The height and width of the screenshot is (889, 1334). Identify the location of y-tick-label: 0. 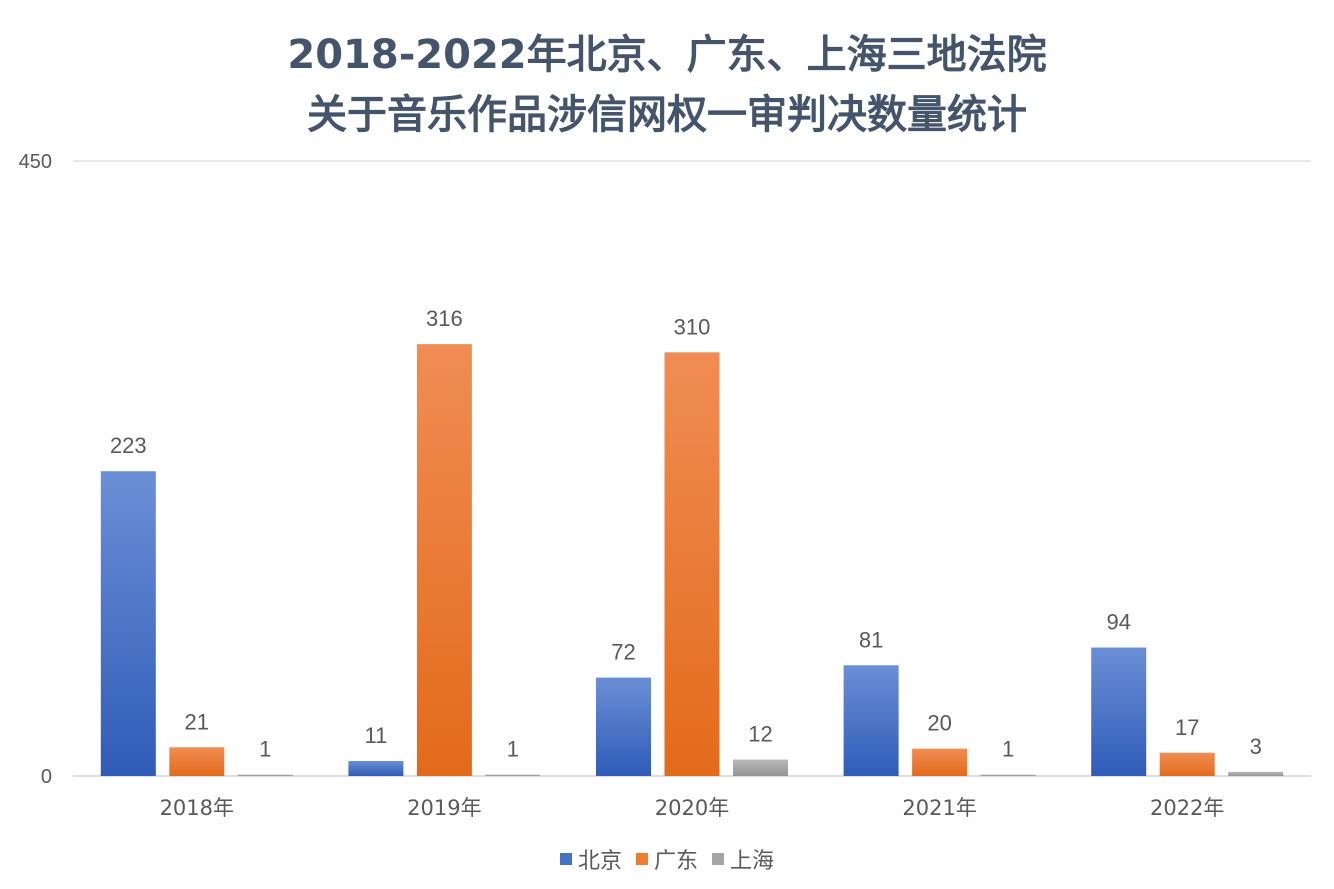
(46, 777).